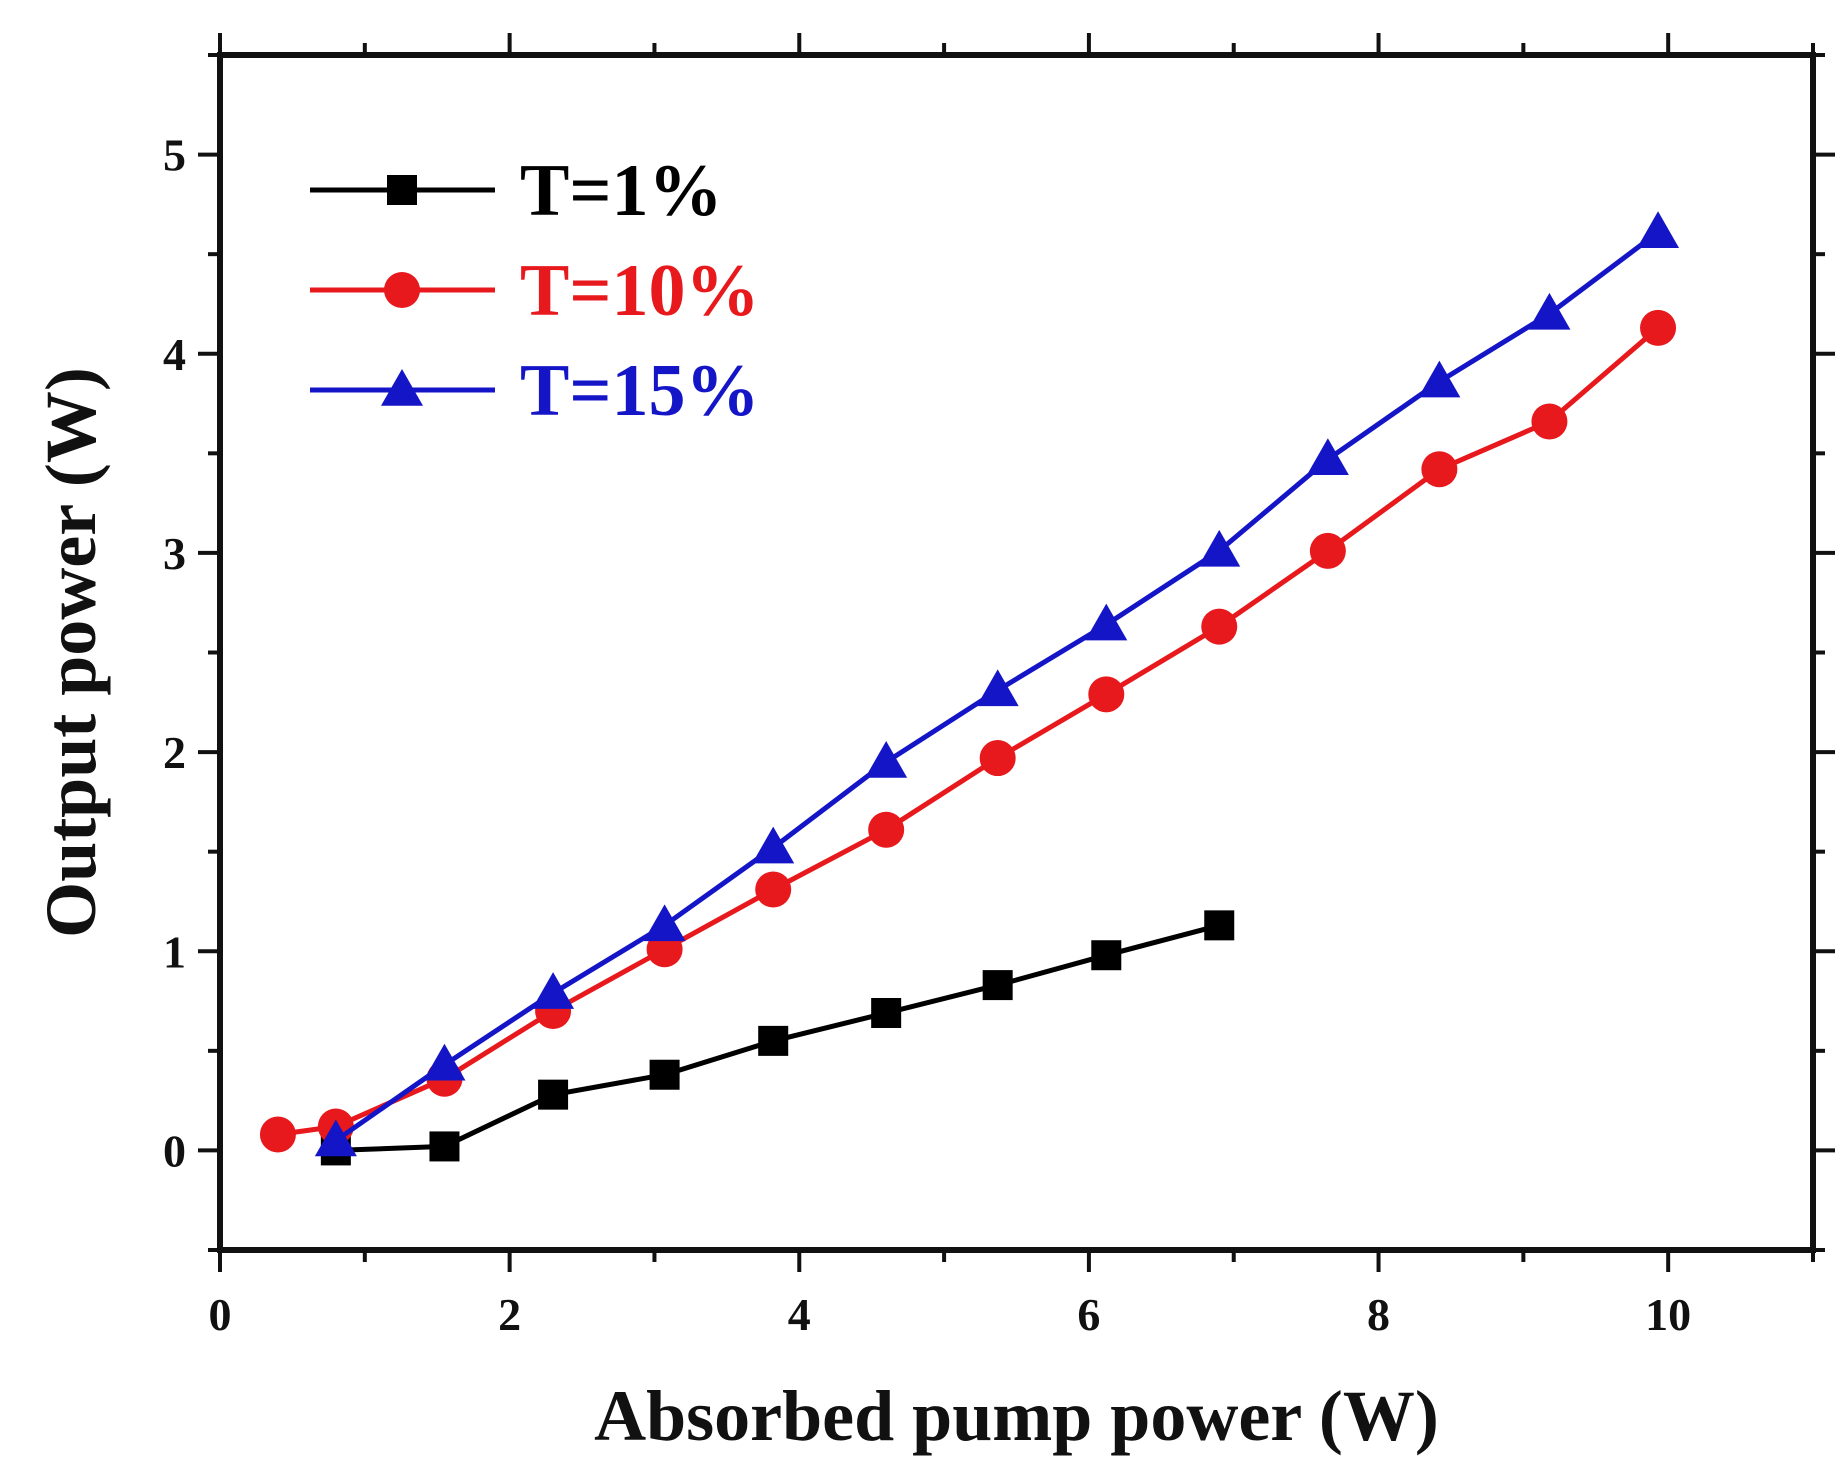 Image resolution: width=1842 pixels, height=1475 pixels. What do you see at coordinates (1016, 1416) in the screenshot?
I see `x-axis-title: Absorbed pump power (W)` at bounding box center [1016, 1416].